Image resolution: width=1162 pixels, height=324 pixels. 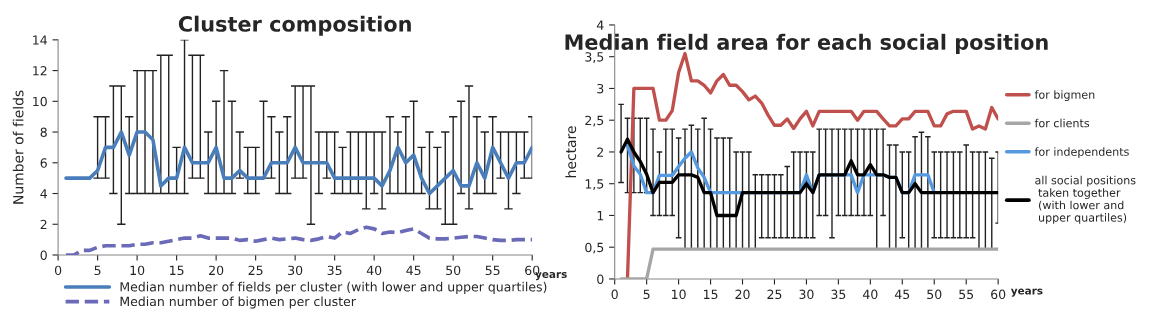 I want to click on y-tick-label: 10, so click(x=40, y=101).